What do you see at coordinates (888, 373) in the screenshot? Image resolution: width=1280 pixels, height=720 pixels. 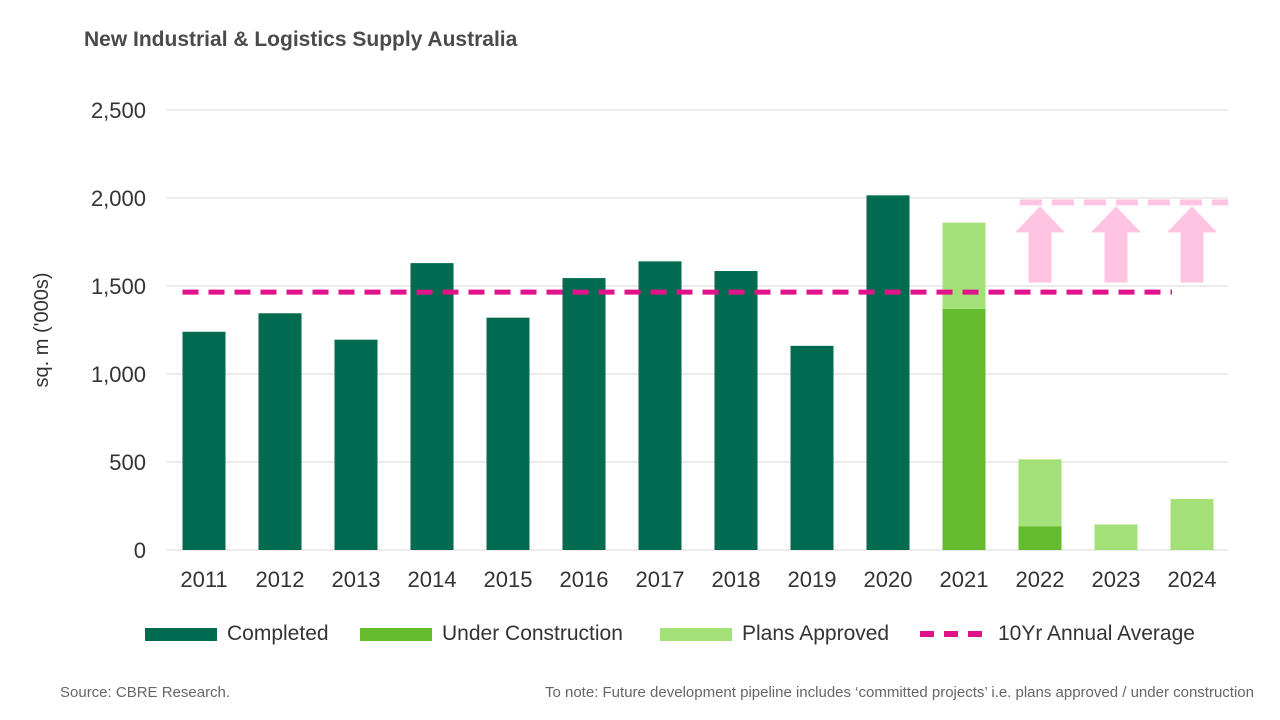 I see `bar-completed-2020` at bounding box center [888, 373].